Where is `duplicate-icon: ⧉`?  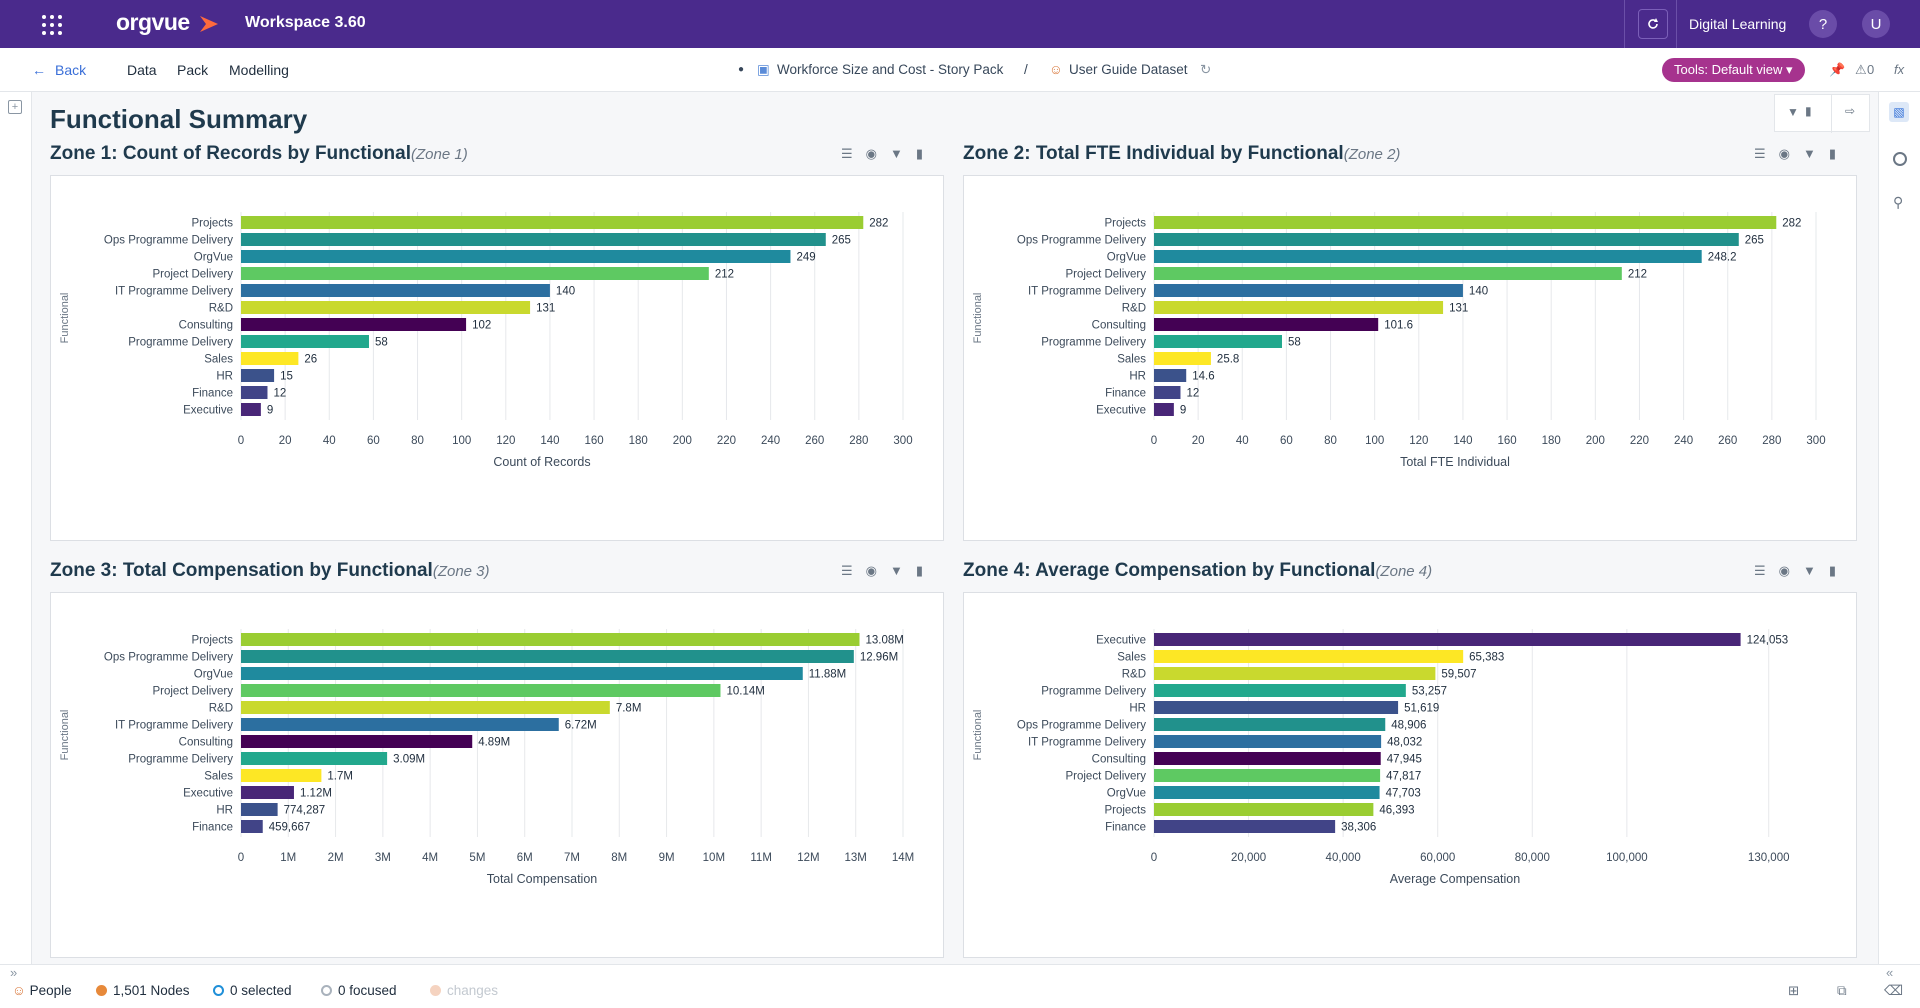
duplicate-icon: ⧉ is located at coordinates (1842, 990).